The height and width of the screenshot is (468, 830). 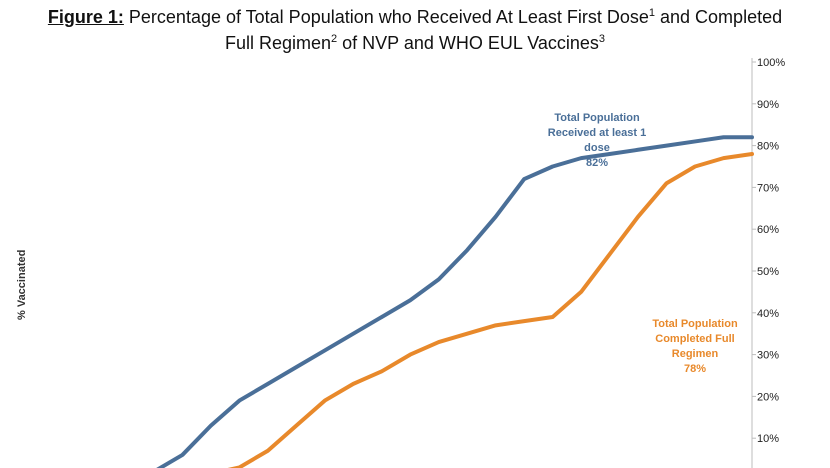 What do you see at coordinates (768, 188) in the screenshot?
I see `y-tick-label: 70%` at bounding box center [768, 188].